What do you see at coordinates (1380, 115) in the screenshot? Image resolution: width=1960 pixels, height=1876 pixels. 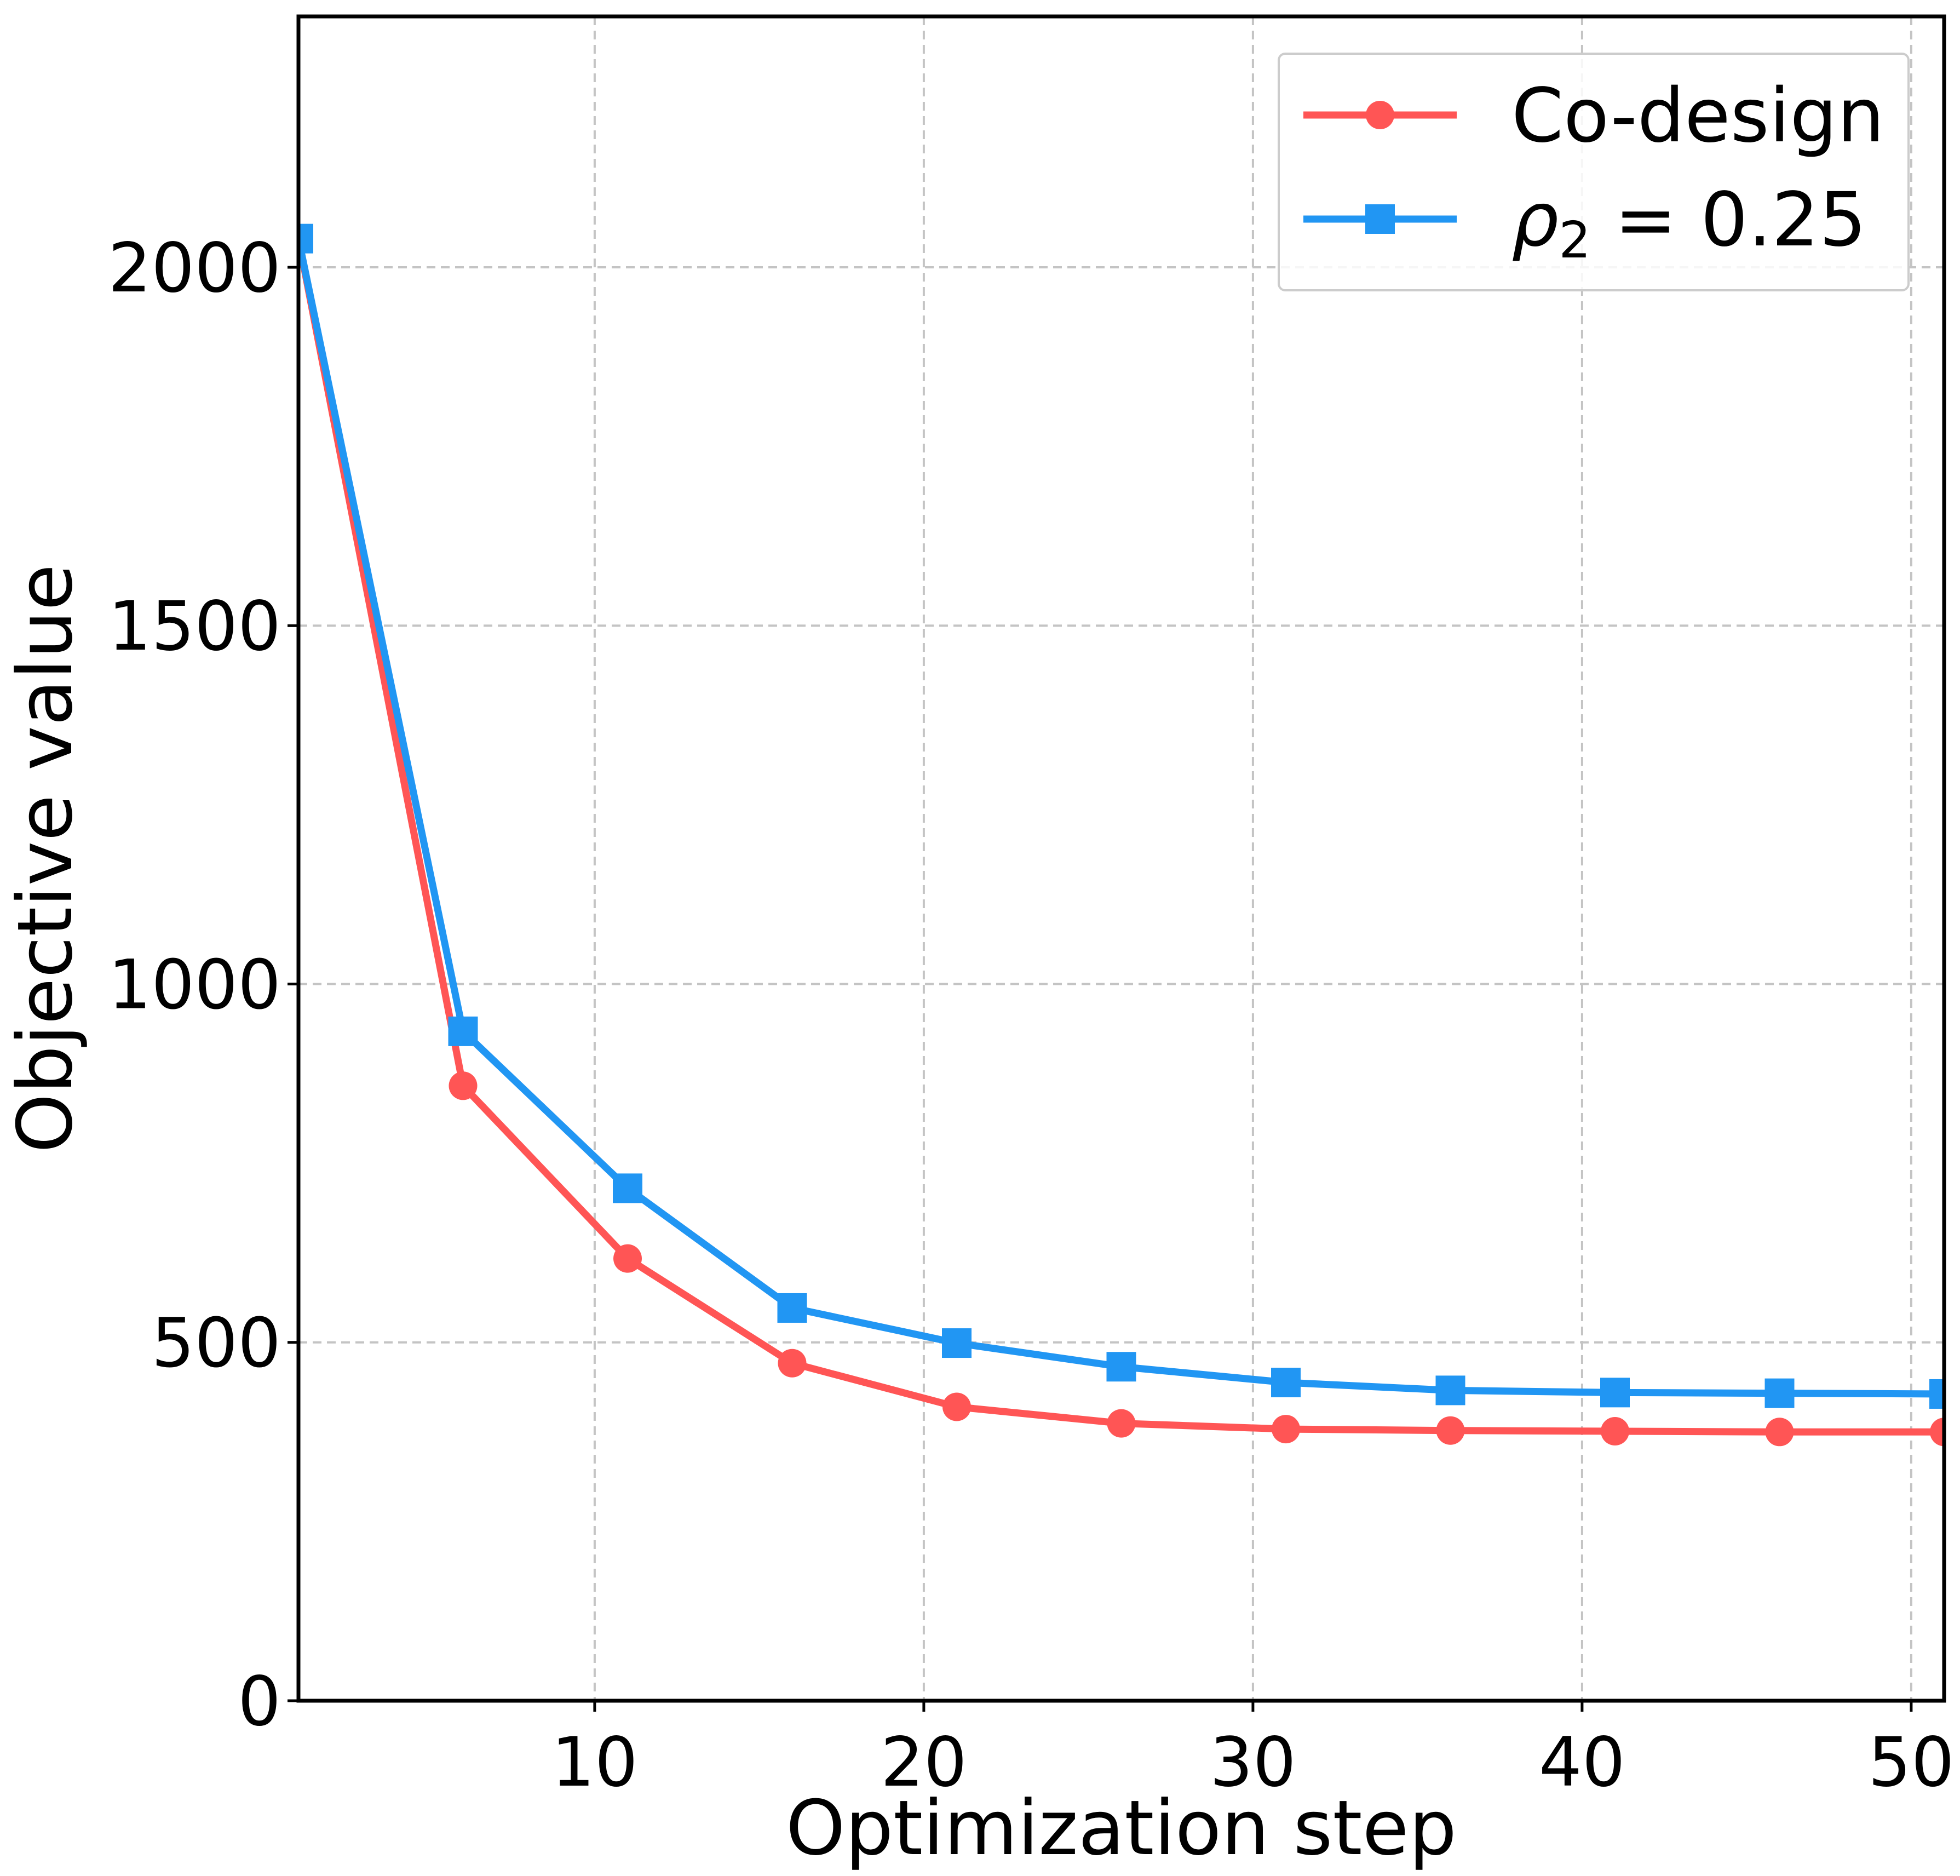 I see `legend-marker-co-design` at bounding box center [1380, 115].